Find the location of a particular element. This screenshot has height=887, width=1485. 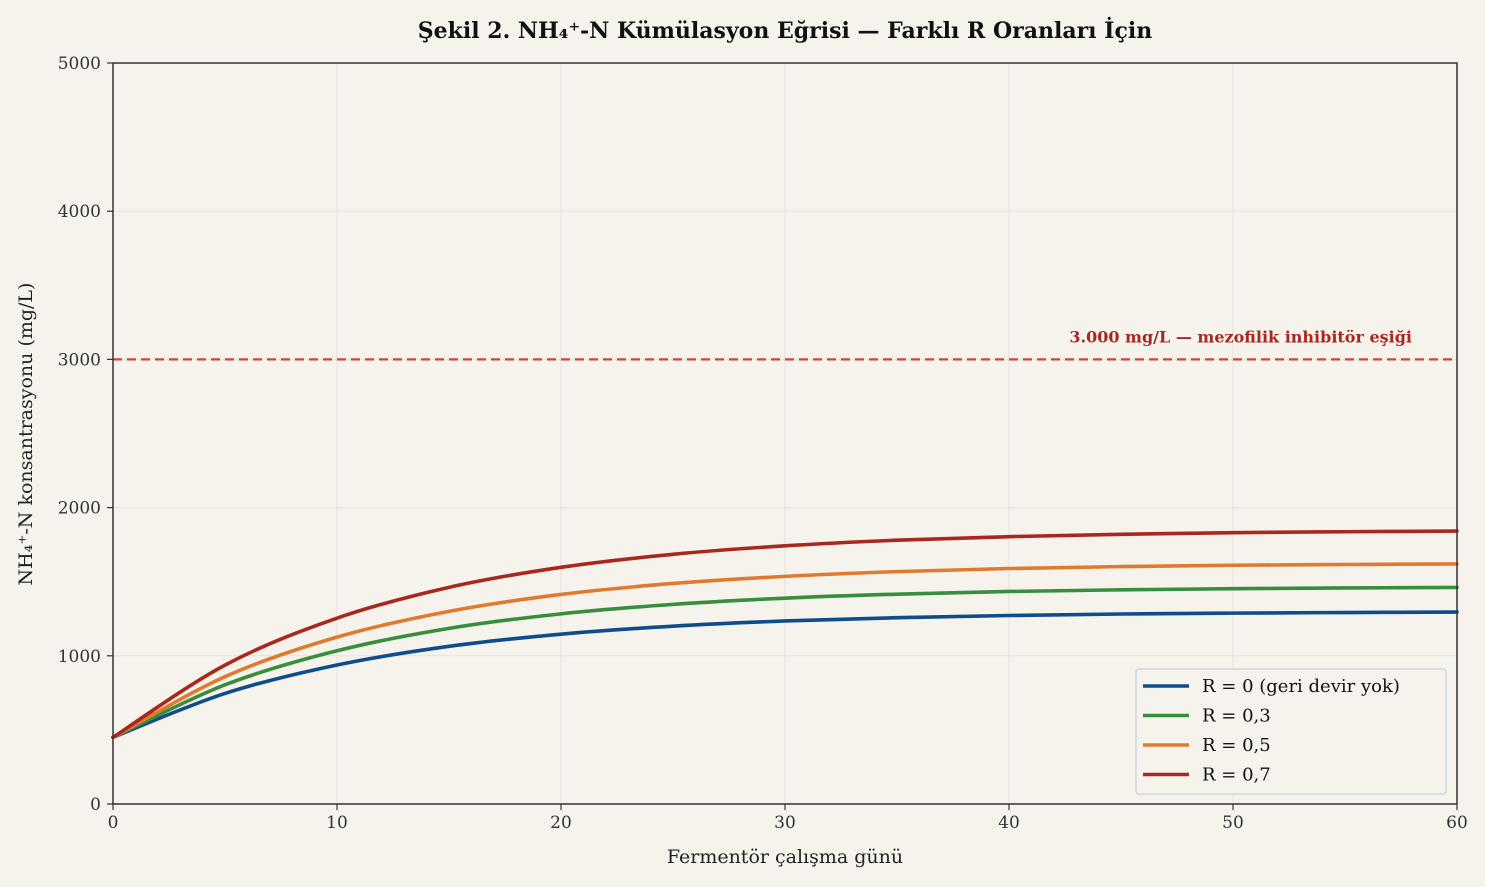

legend-label: R = 0,7 is located at coordinates (1236, 775).